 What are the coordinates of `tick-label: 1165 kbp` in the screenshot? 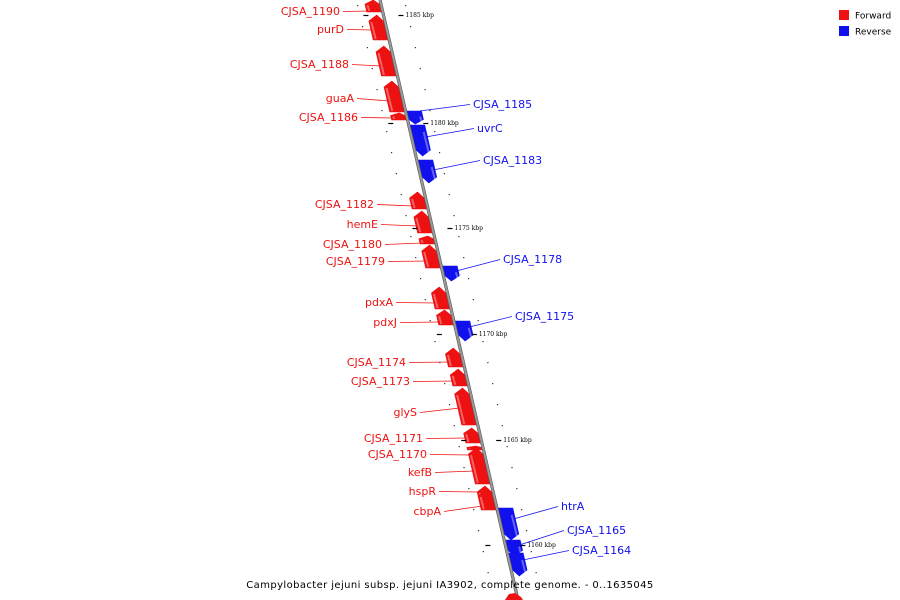 It's located at (517, 440).